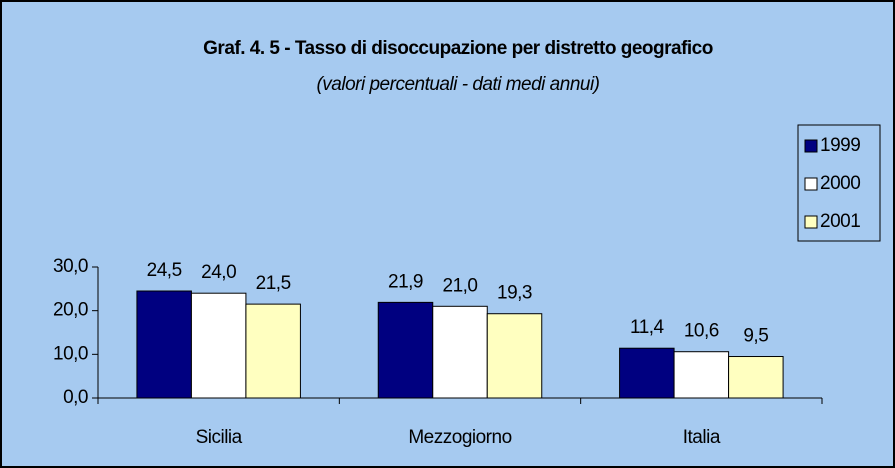 This screenshot has width=895, height=468. I want to click on value-label: 9,5, so click(755, 336).